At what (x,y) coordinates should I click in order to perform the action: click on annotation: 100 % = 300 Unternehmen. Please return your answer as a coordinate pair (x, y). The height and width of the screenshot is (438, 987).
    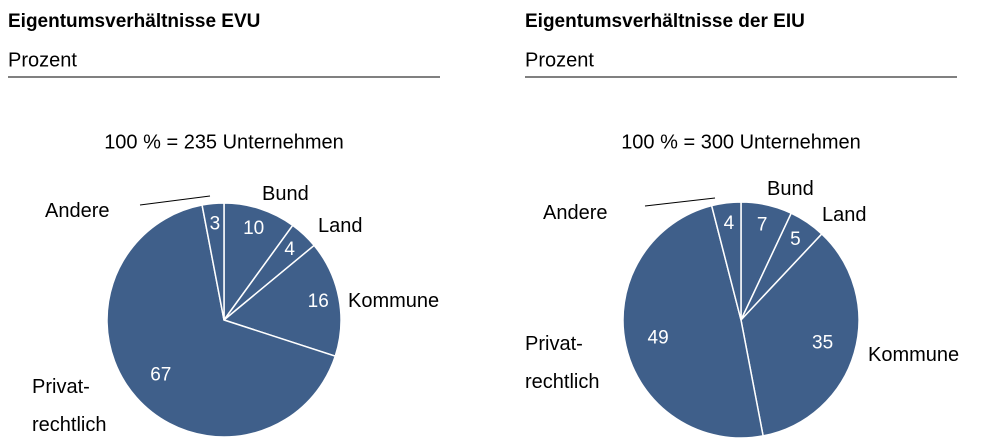
    Looking at the image, I should click on (741, 142).